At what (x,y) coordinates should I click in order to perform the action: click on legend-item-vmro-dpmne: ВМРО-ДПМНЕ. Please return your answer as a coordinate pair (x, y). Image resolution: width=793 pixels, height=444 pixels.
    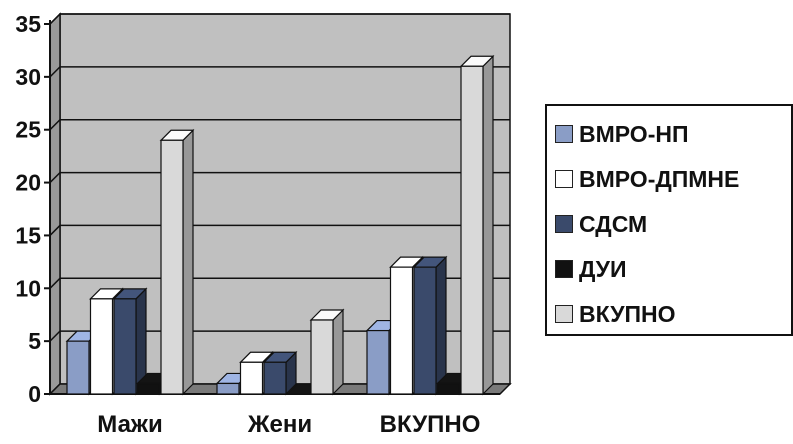
    Looking at the image, I should click on (647, 179).